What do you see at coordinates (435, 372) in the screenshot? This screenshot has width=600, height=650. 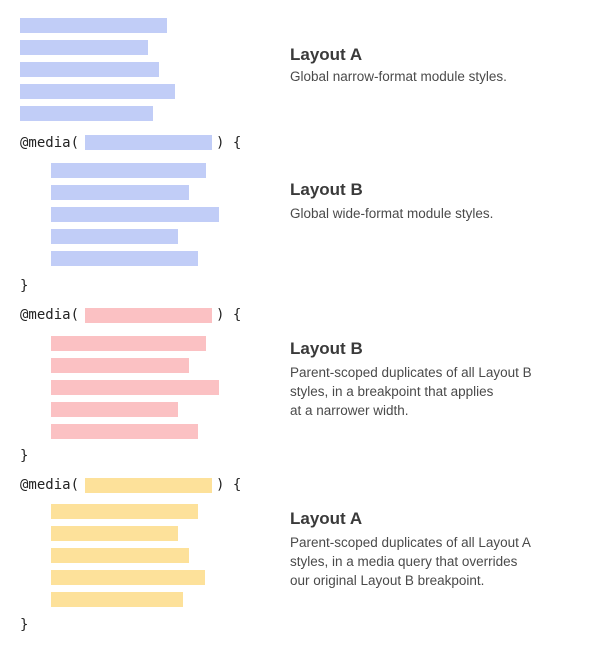 I see `description-line: Parent-scoped duplicates of all Layout B` at bounding box center [435, 372].